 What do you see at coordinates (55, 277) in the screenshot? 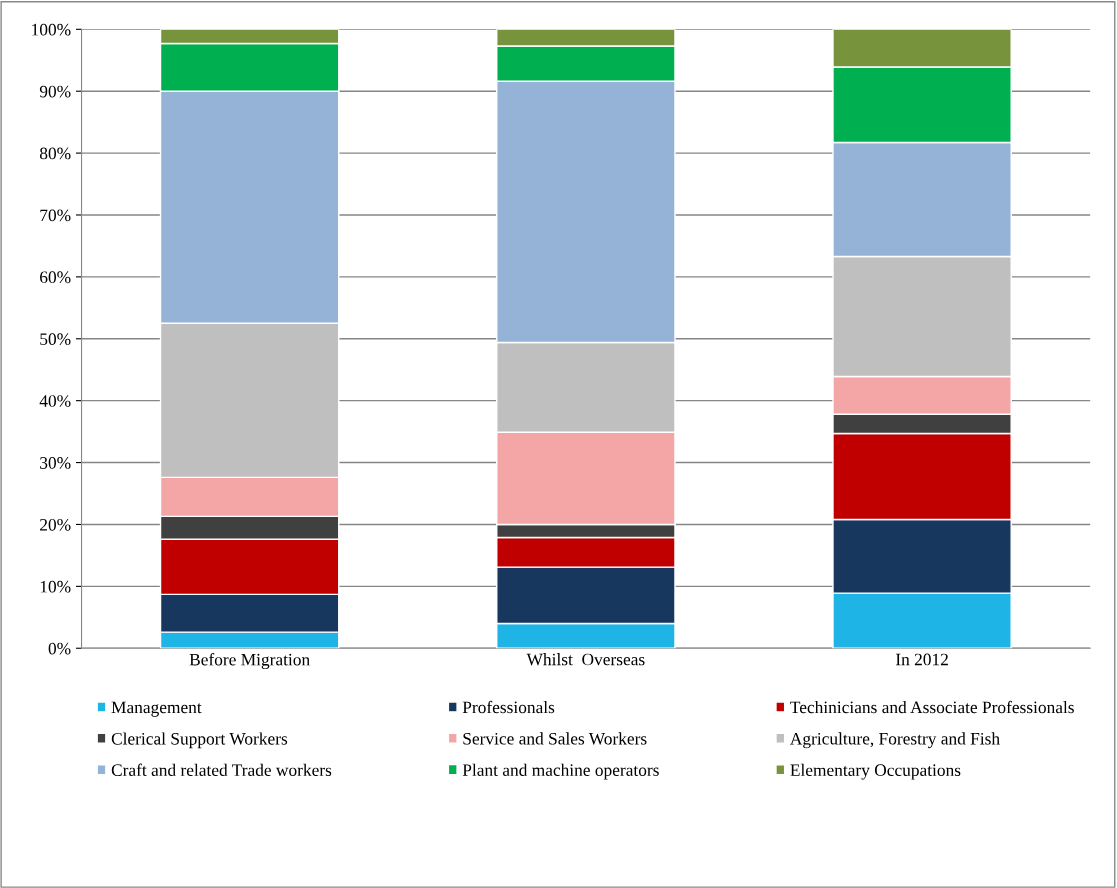
I see `y-tick-label: 60%` at bounding box center [55, 277].